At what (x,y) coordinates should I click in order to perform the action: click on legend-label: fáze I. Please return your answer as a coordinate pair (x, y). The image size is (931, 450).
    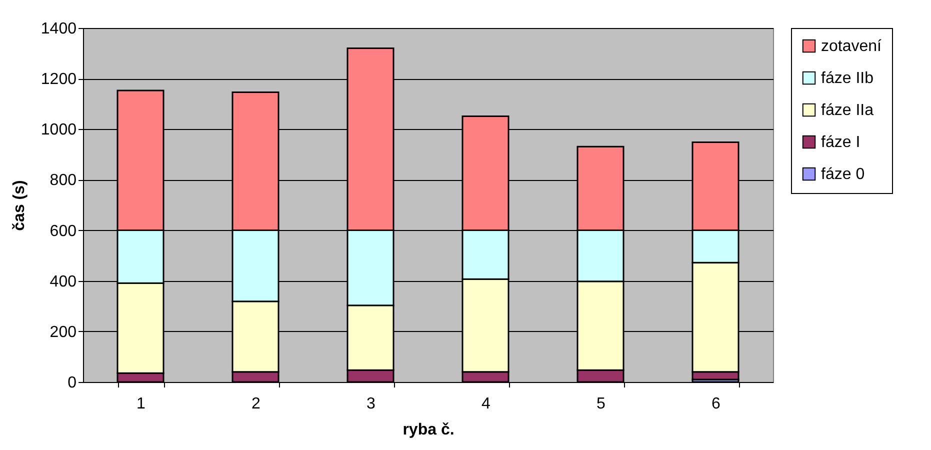
    Looking at the image, I should click on (840, 142).